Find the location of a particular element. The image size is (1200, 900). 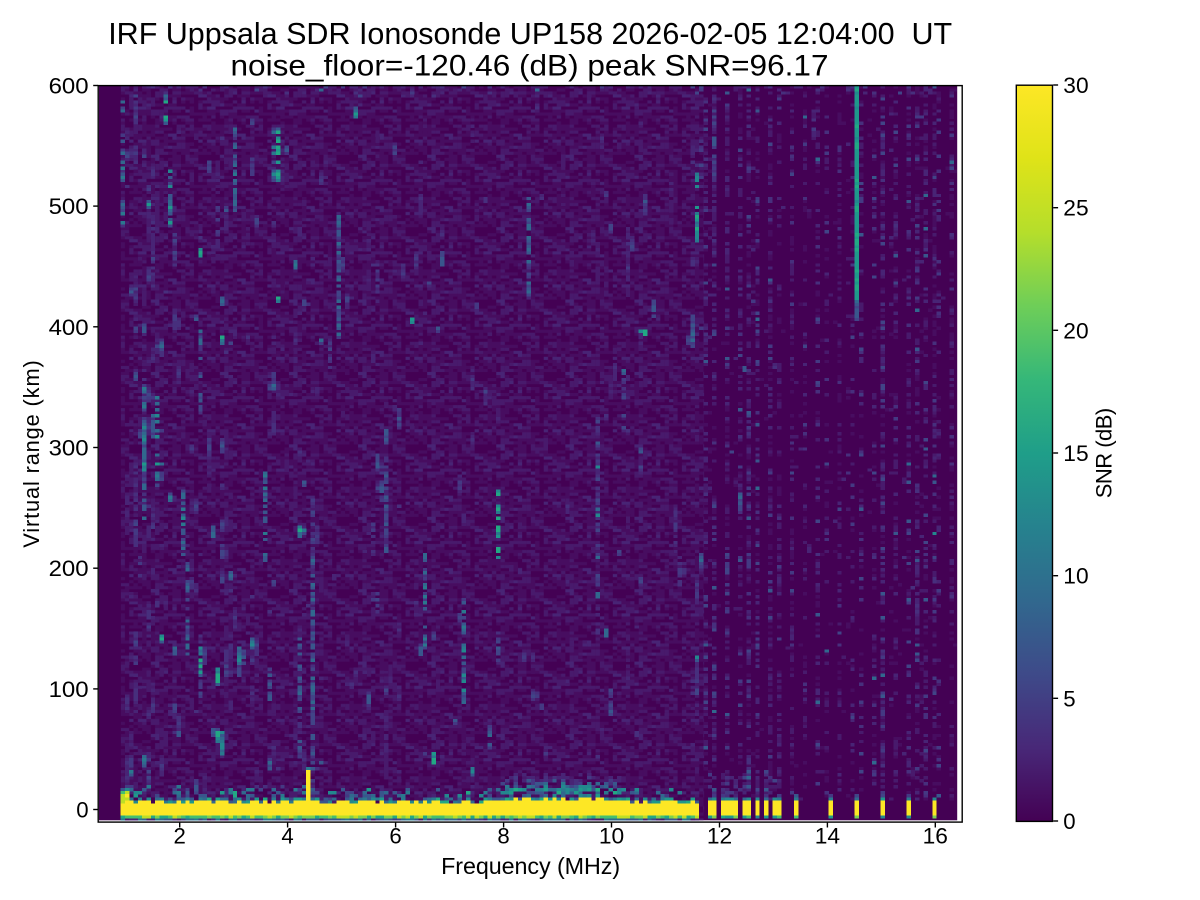

svg-text: 100 is located at coordinates (69, 689).